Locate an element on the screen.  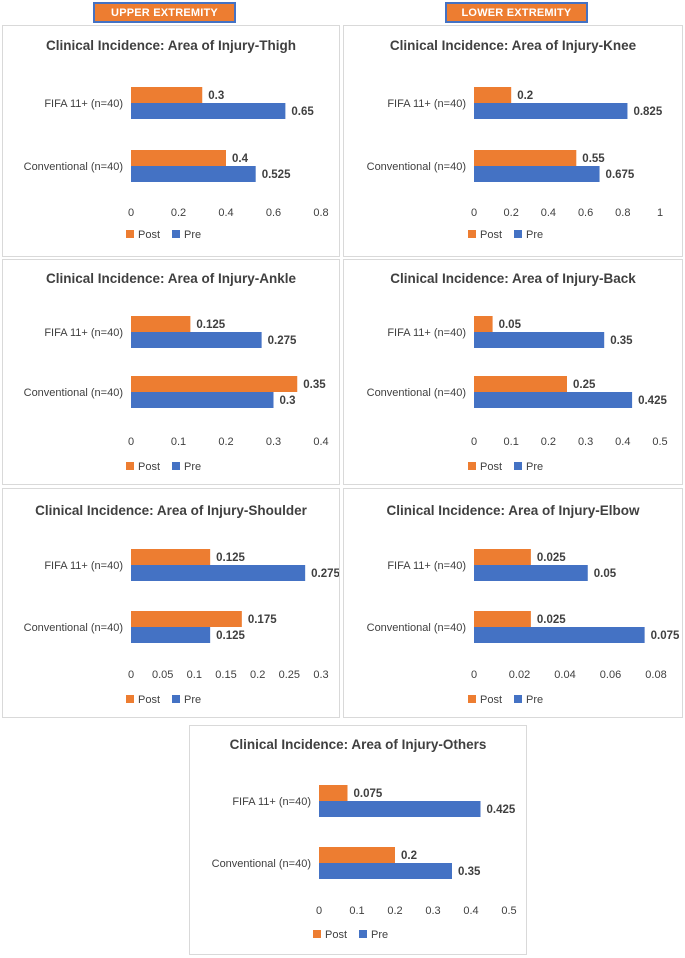
data-label: 0.425 is located at coordinates (501, 810).